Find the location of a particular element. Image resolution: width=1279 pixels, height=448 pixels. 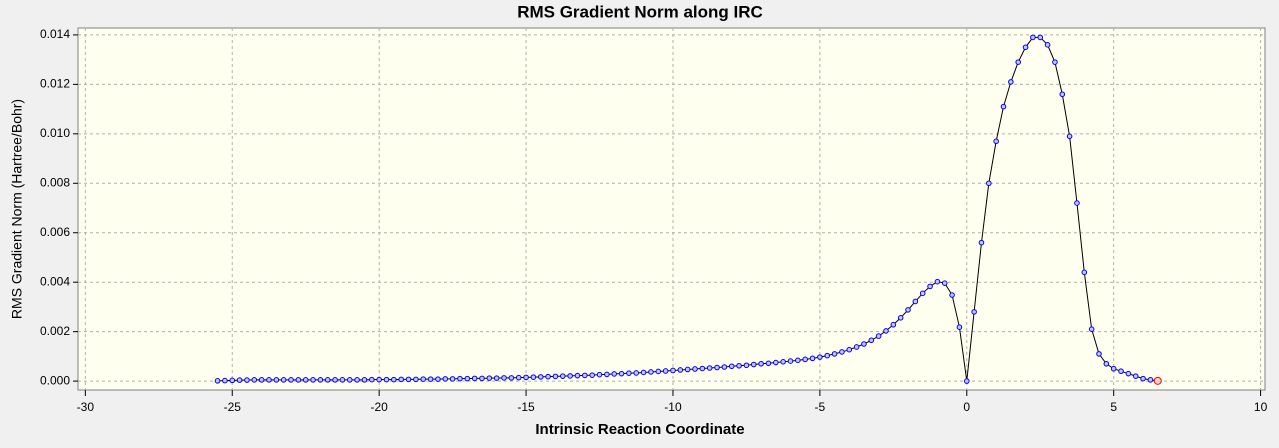

x-tick-label: -30 is located at coordinates (86, 407).